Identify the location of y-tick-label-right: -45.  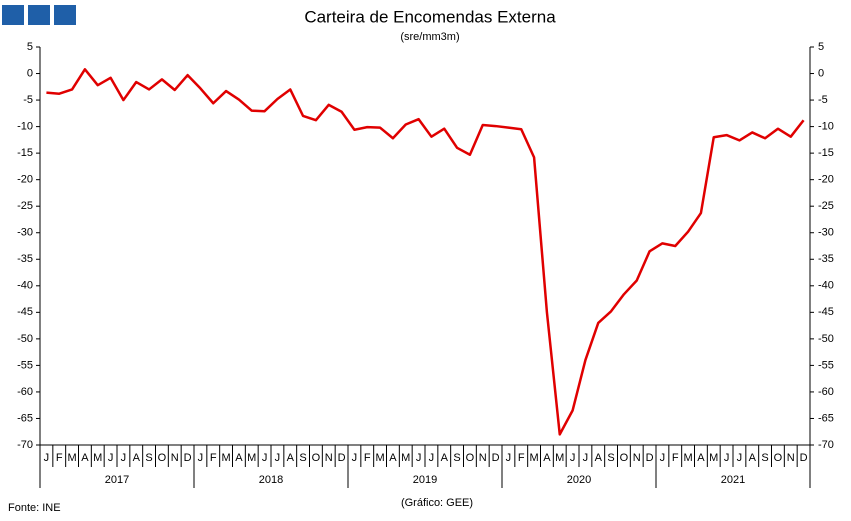
(826, 312).